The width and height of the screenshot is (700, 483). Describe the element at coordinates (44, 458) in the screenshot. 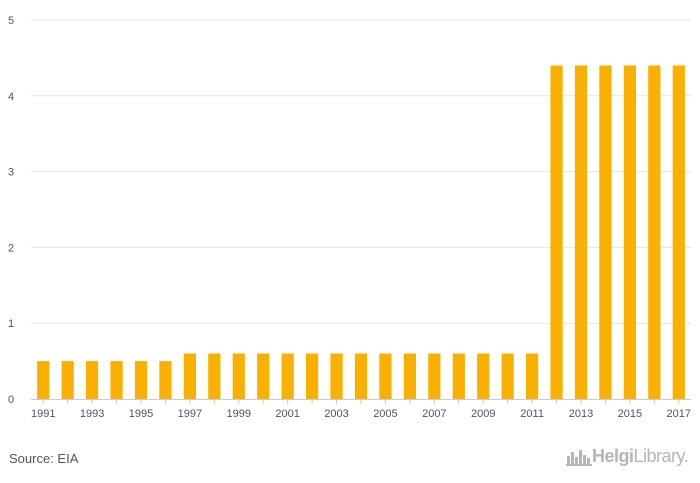

I see `source-note: Source: EIA` at that location.